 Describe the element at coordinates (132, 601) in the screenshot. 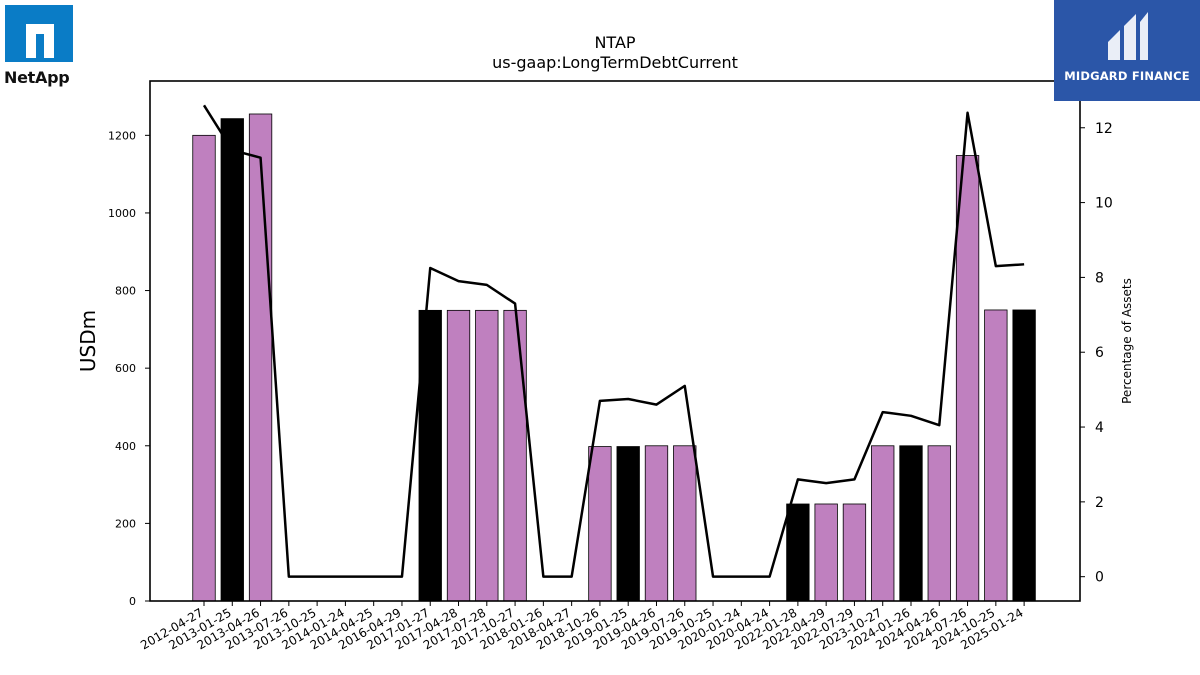

I see `y-tick-label: 0` at that location.